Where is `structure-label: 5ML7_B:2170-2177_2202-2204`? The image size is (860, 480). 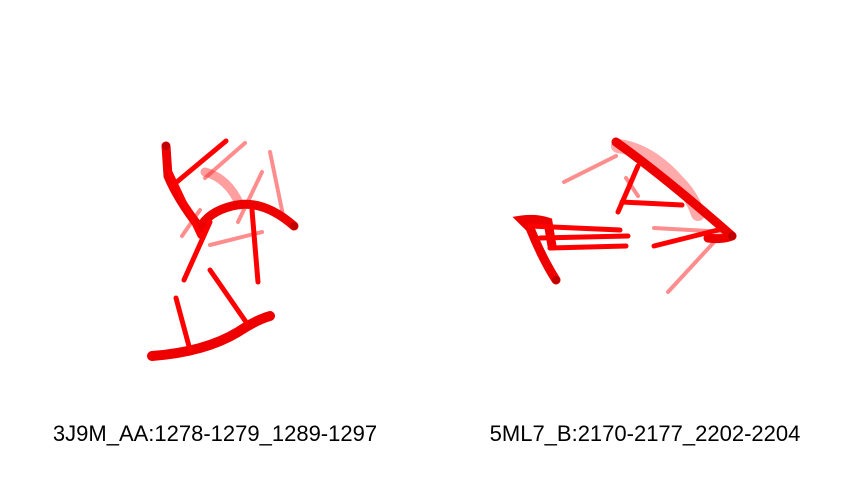 structure-label: 5ML7_B:2170-2177_2202-2204 is located at coordinates (645, 433).